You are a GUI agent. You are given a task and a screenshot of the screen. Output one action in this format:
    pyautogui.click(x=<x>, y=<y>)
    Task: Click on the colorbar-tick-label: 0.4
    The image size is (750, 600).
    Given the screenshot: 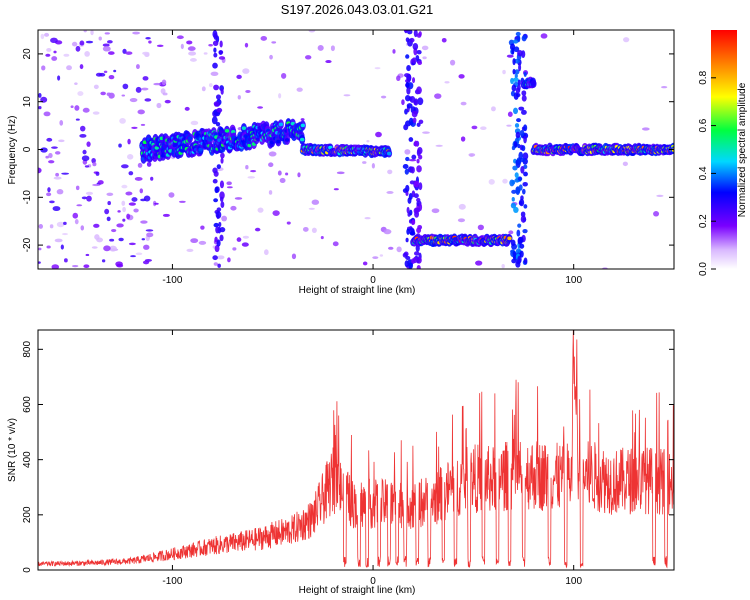 What is the action you would take?
    pyautogui.click(x=703, y=173)
    